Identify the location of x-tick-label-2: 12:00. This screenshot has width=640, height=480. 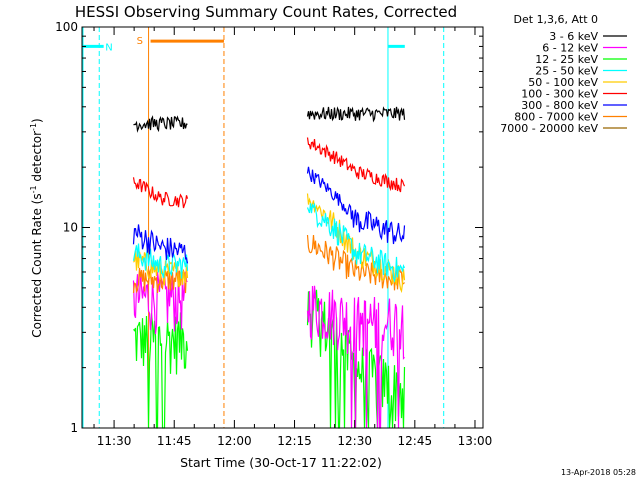
(234, 441).